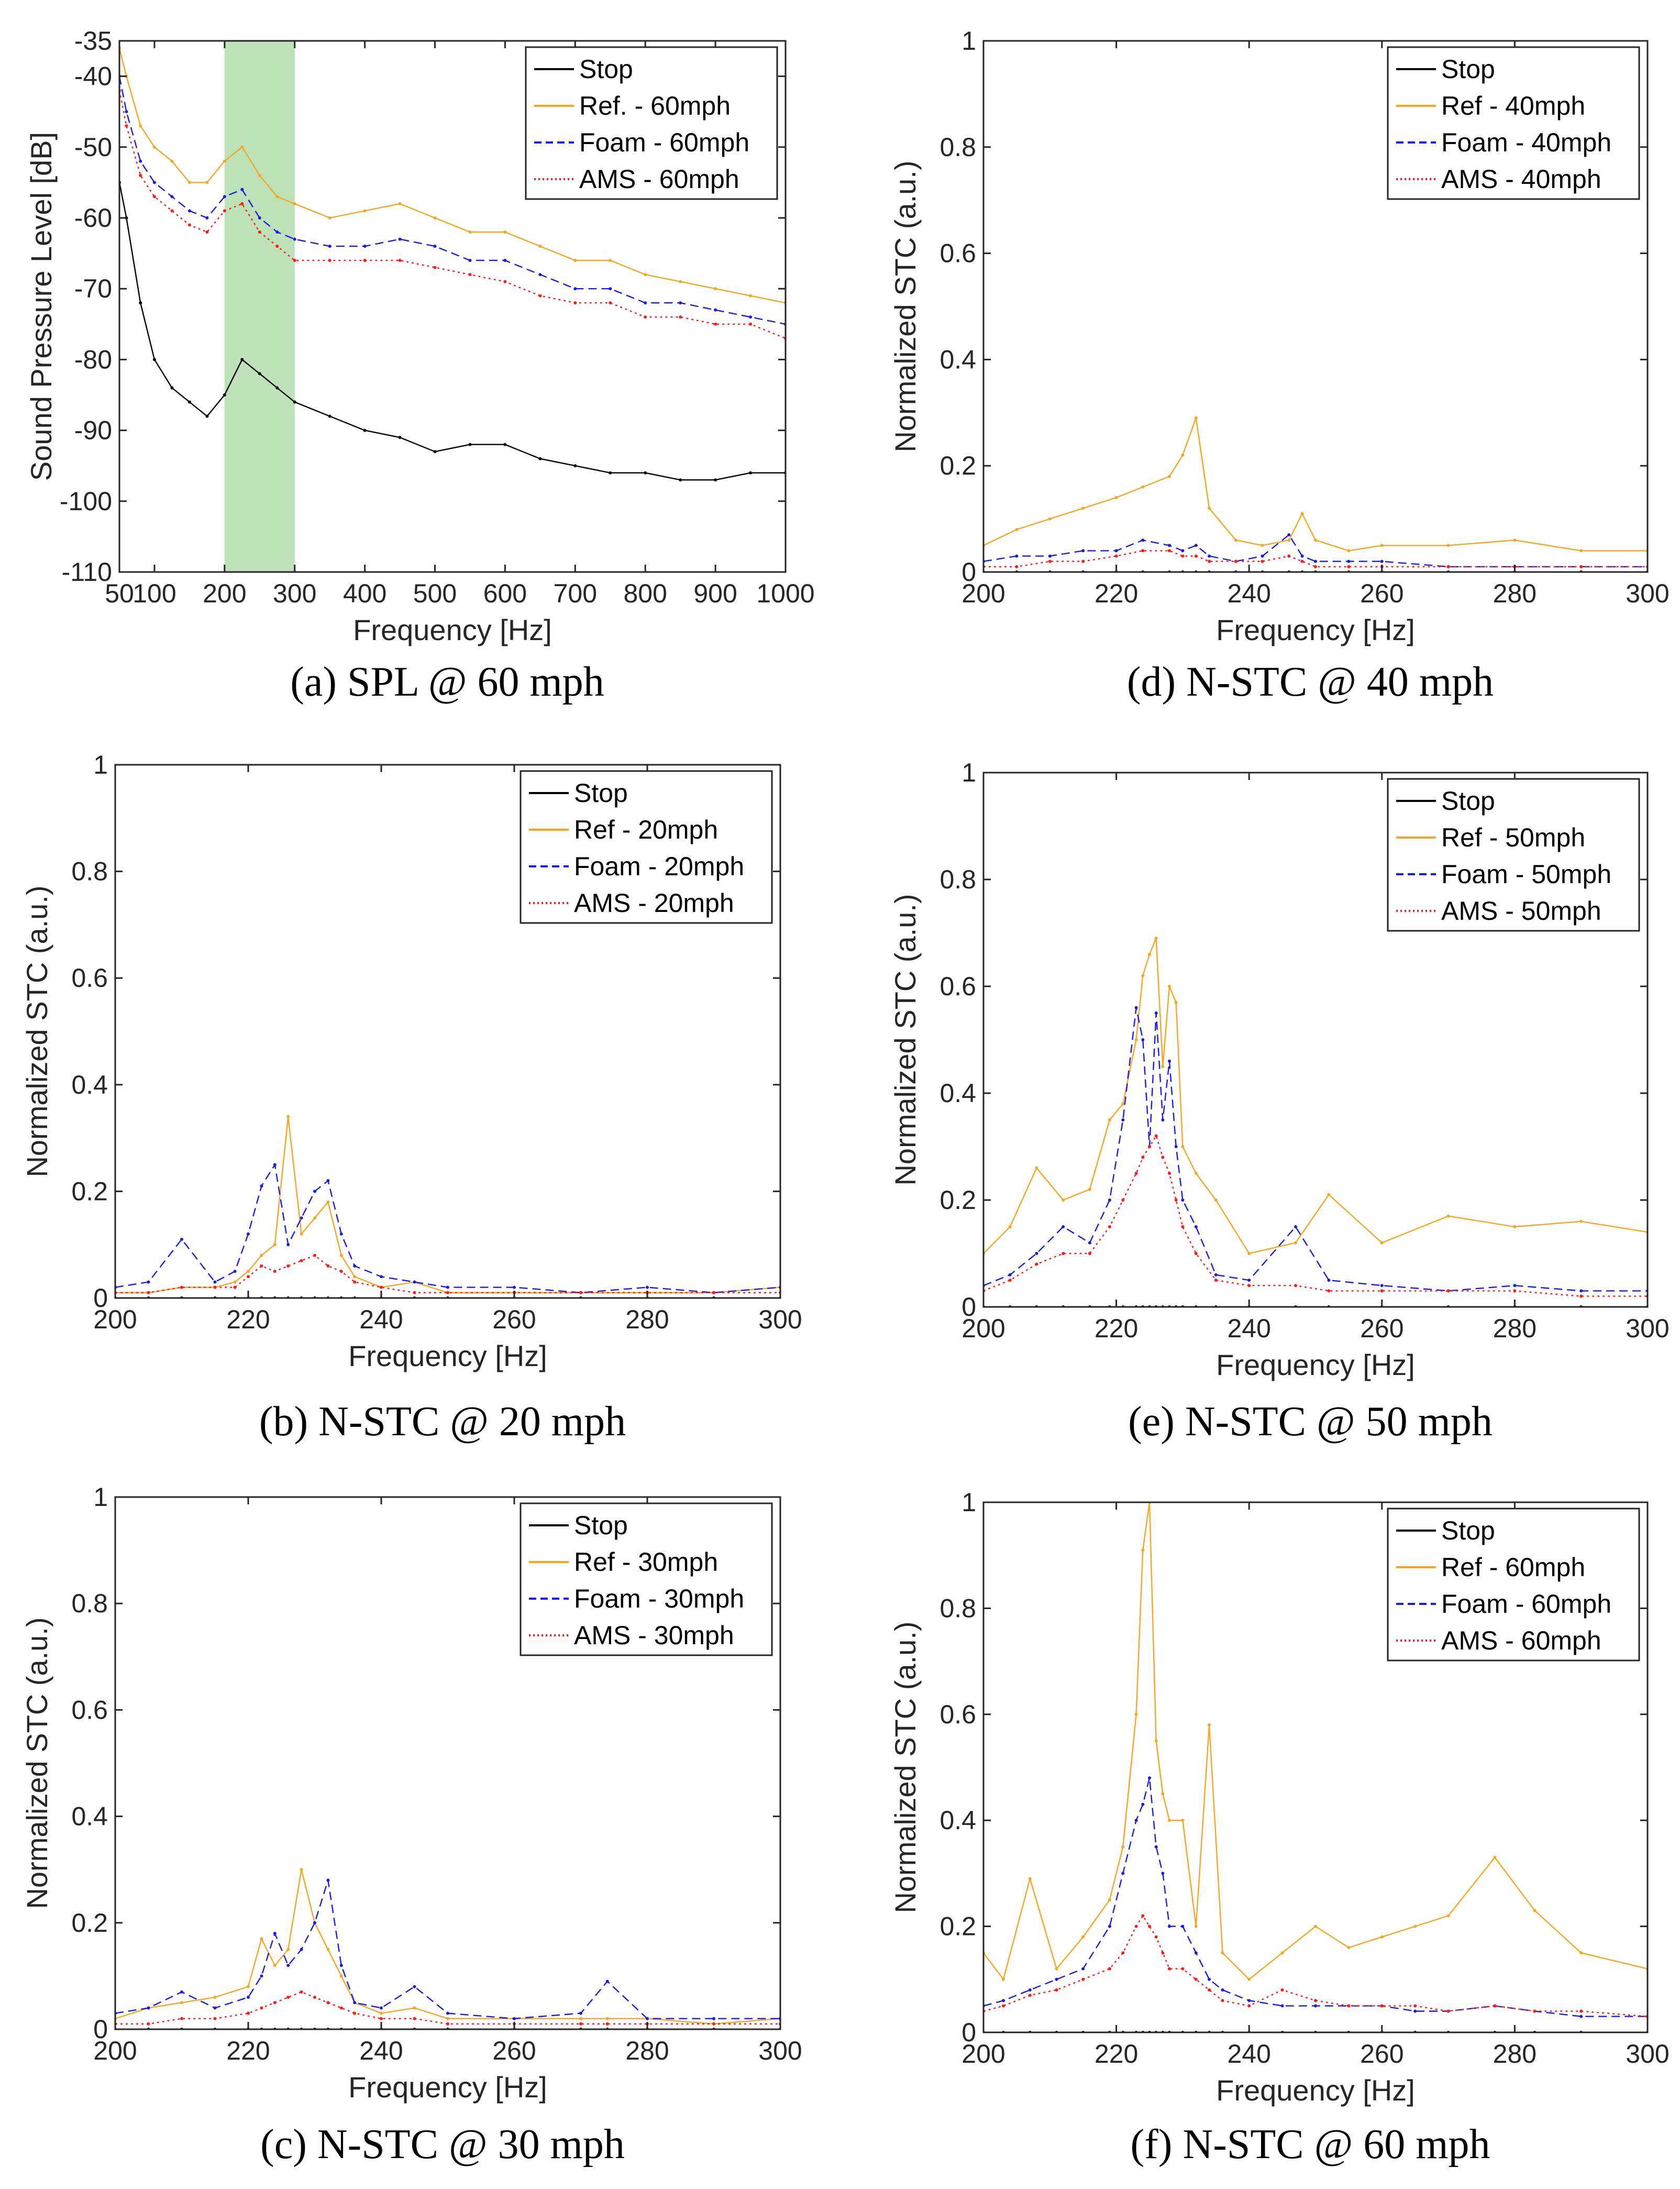 This screenshot has width=1680, height=2189. What do you see at coordinates (448, 2088) in the screenshot?
I see `x-axis-label: Frequency [Hz]` at bounding box center [448, 2088].